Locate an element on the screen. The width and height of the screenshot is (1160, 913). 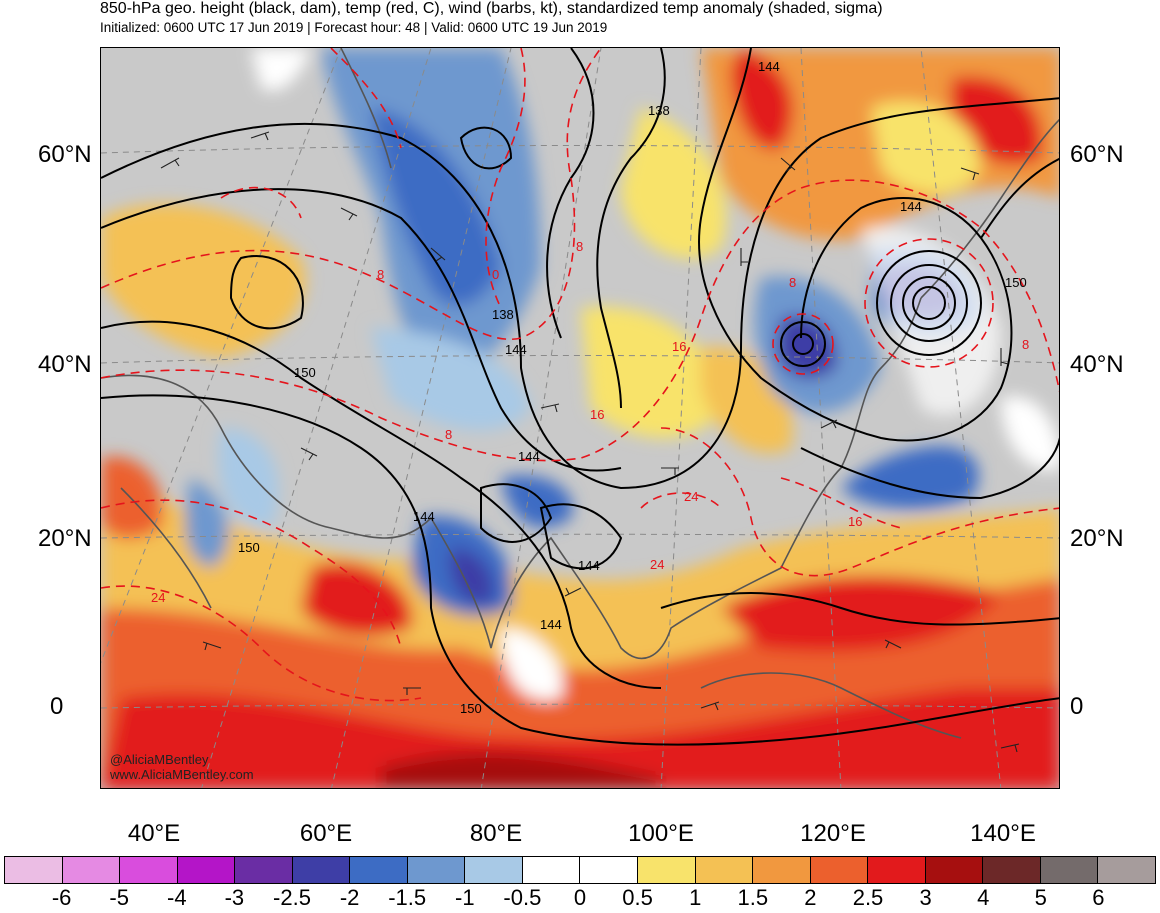
lat-label-left: 60°N is located at coordinates (65, 154).